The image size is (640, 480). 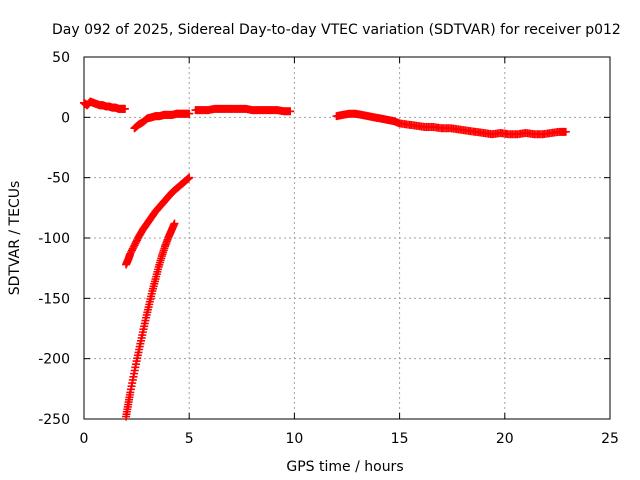 I want to click on x-axis-label: GPS time / hours, so click(x=344, y=467).